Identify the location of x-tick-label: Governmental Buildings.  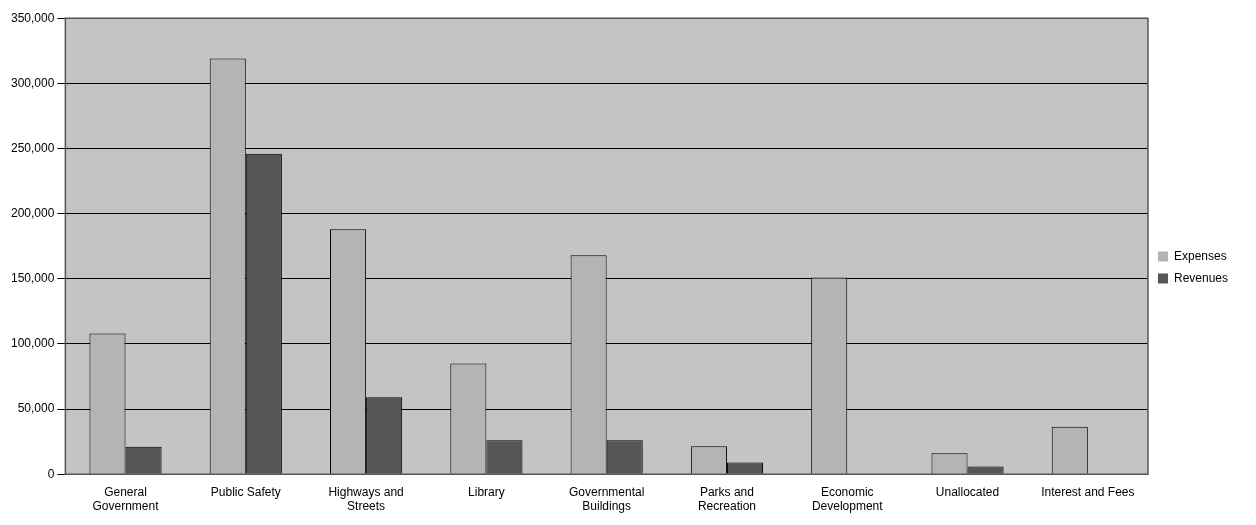
(606, 499).